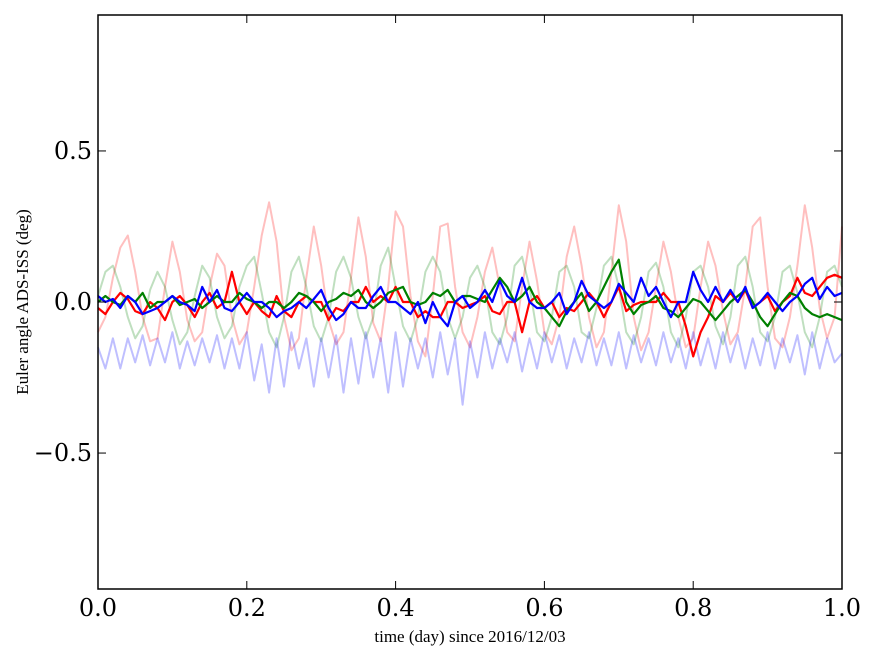 The width and height of the screenshot is (875, 662). Describe the element at coordinates (544, 608) in the screenshot. I see `x-tick-label: 0.6` at that location.